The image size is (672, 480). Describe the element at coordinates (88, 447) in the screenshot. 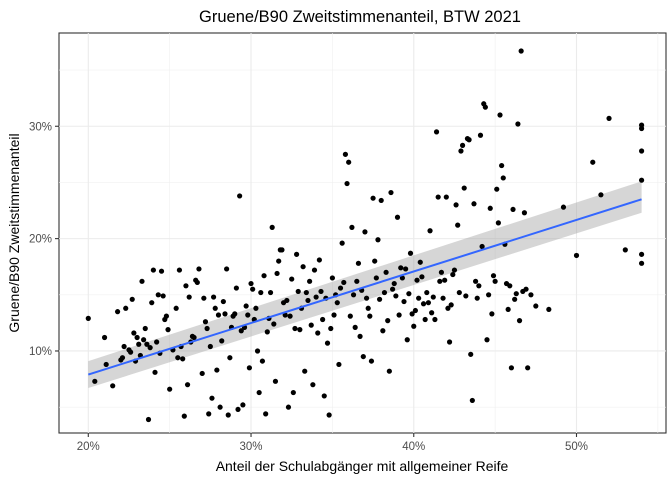

I see `x-tick-label: 20%` at that location.